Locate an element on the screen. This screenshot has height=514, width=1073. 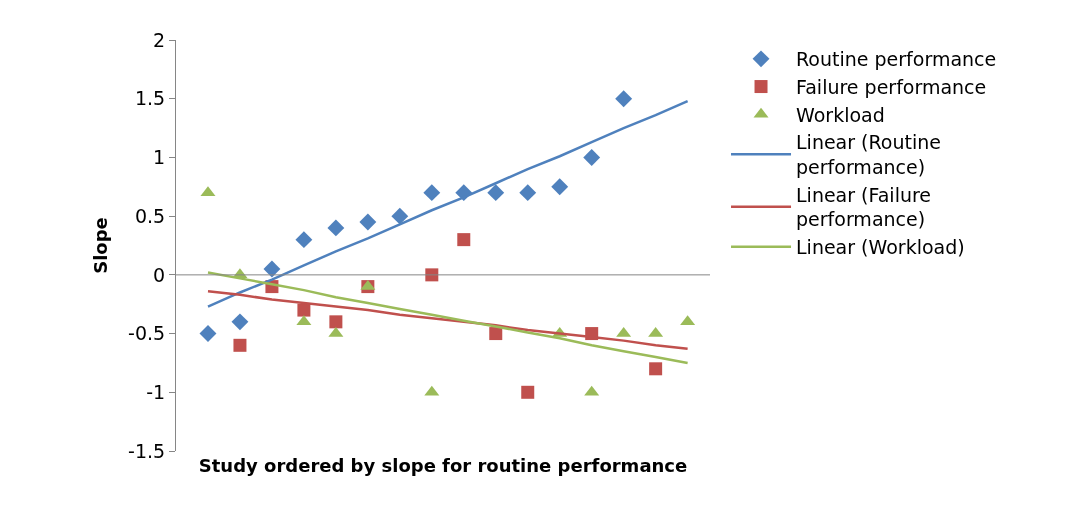
y-tick-label: 1 is located at coordinates (159, 157).